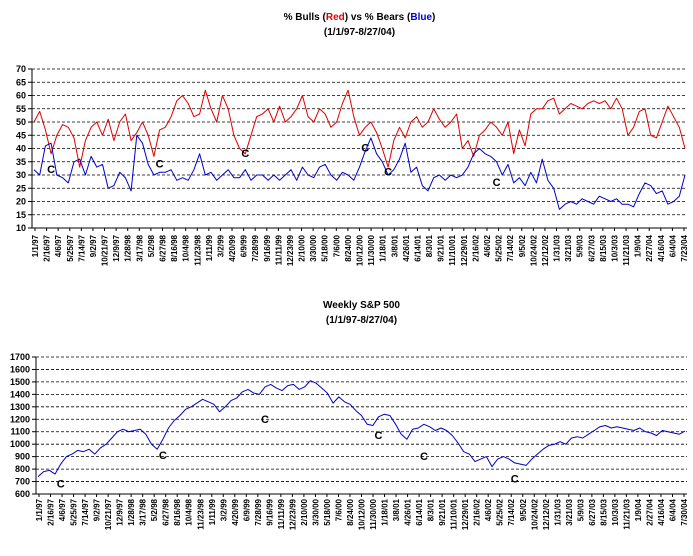  What do you see at coordinates (20, 382) in the screenshot?
I see `sp-y-tick-label: 1500` at bounding box center [20, 382].